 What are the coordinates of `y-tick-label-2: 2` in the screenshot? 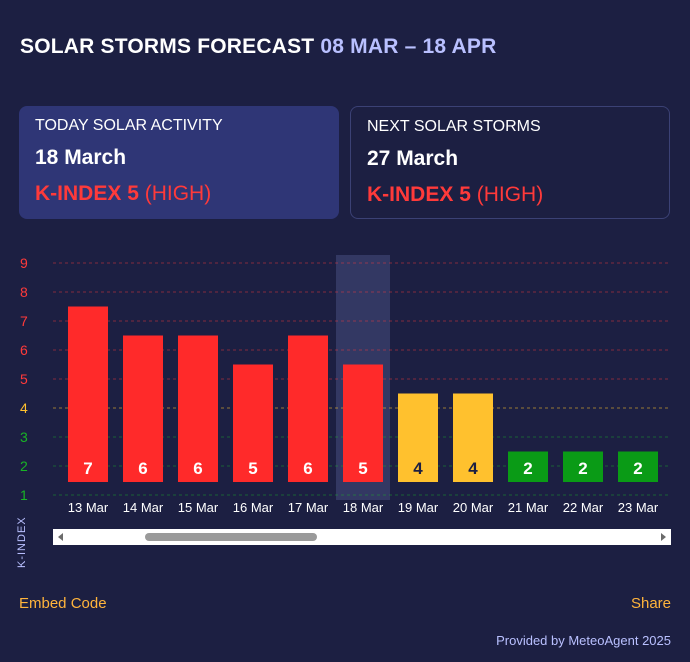 It's located at (24, 466).